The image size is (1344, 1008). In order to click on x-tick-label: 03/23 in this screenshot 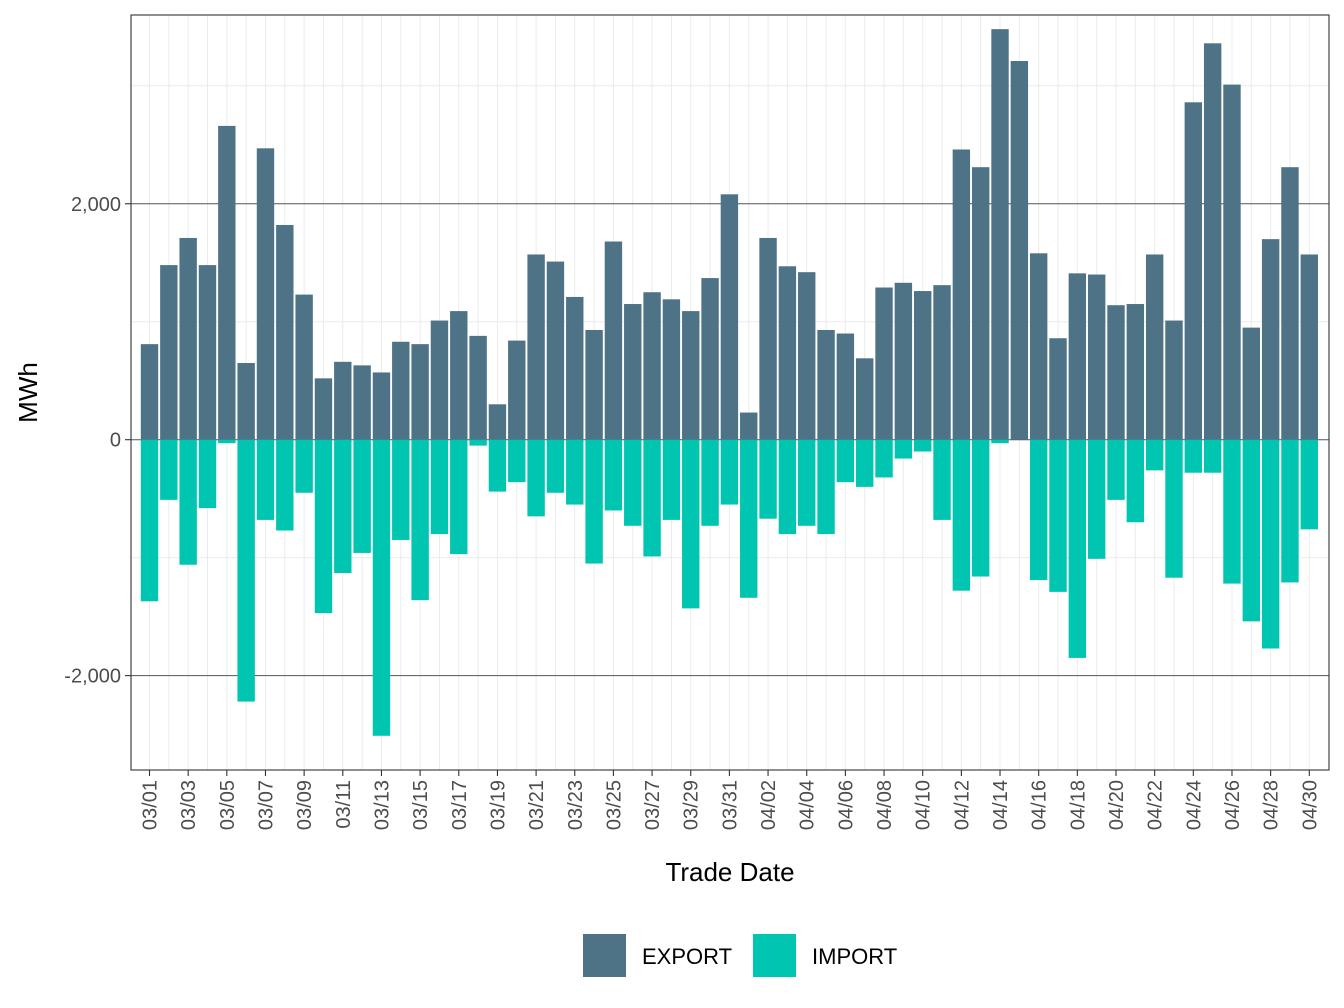, I will do `click(576, 805)`.